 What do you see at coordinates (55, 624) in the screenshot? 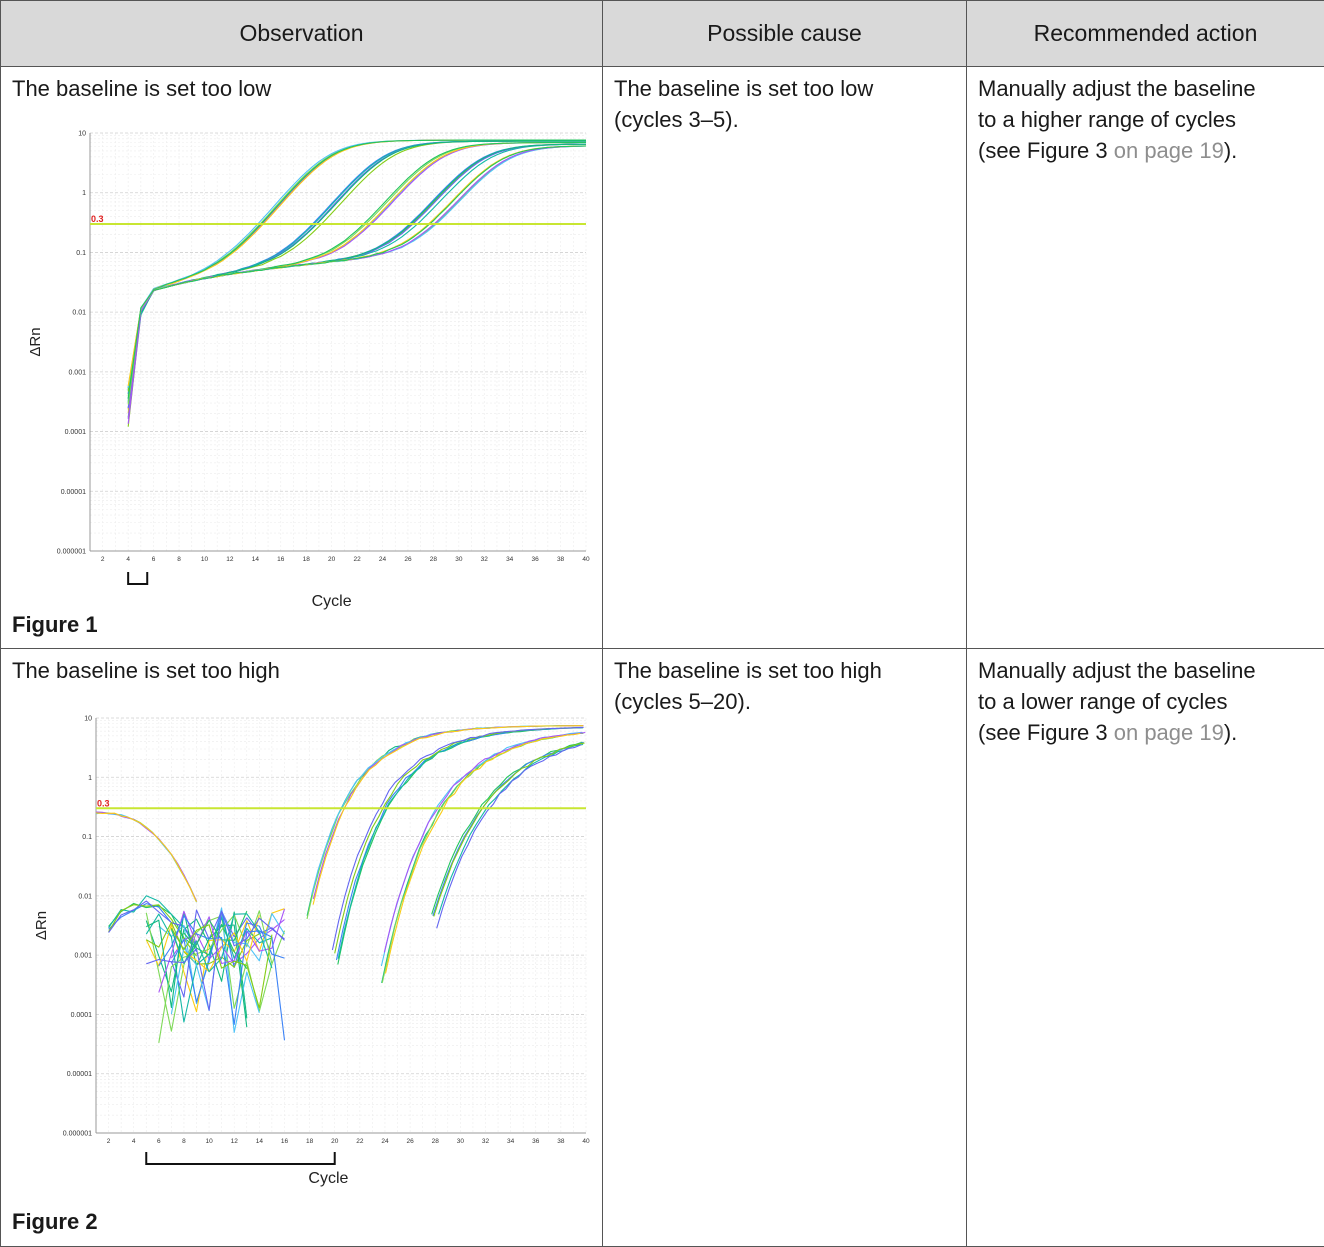
I see `figure-1-label: Figure 1` at bounding box center [55, 624].